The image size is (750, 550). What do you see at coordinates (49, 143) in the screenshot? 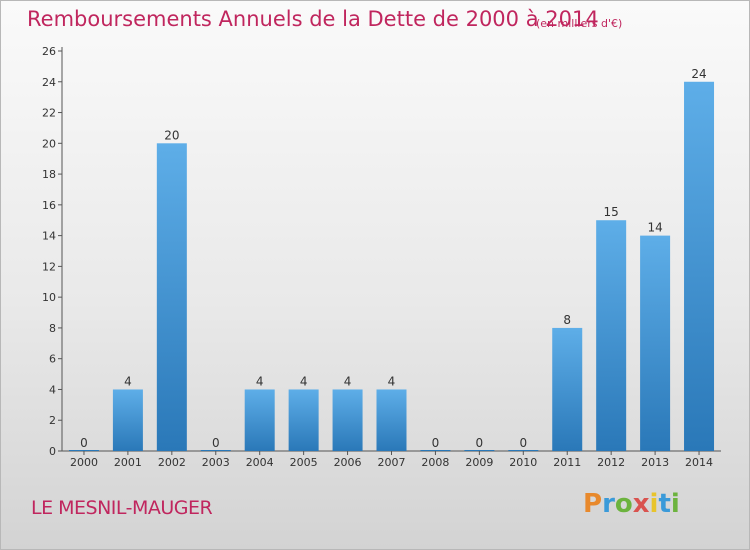
I see `y-tick-label: 20` at bounding box center [49, 143].